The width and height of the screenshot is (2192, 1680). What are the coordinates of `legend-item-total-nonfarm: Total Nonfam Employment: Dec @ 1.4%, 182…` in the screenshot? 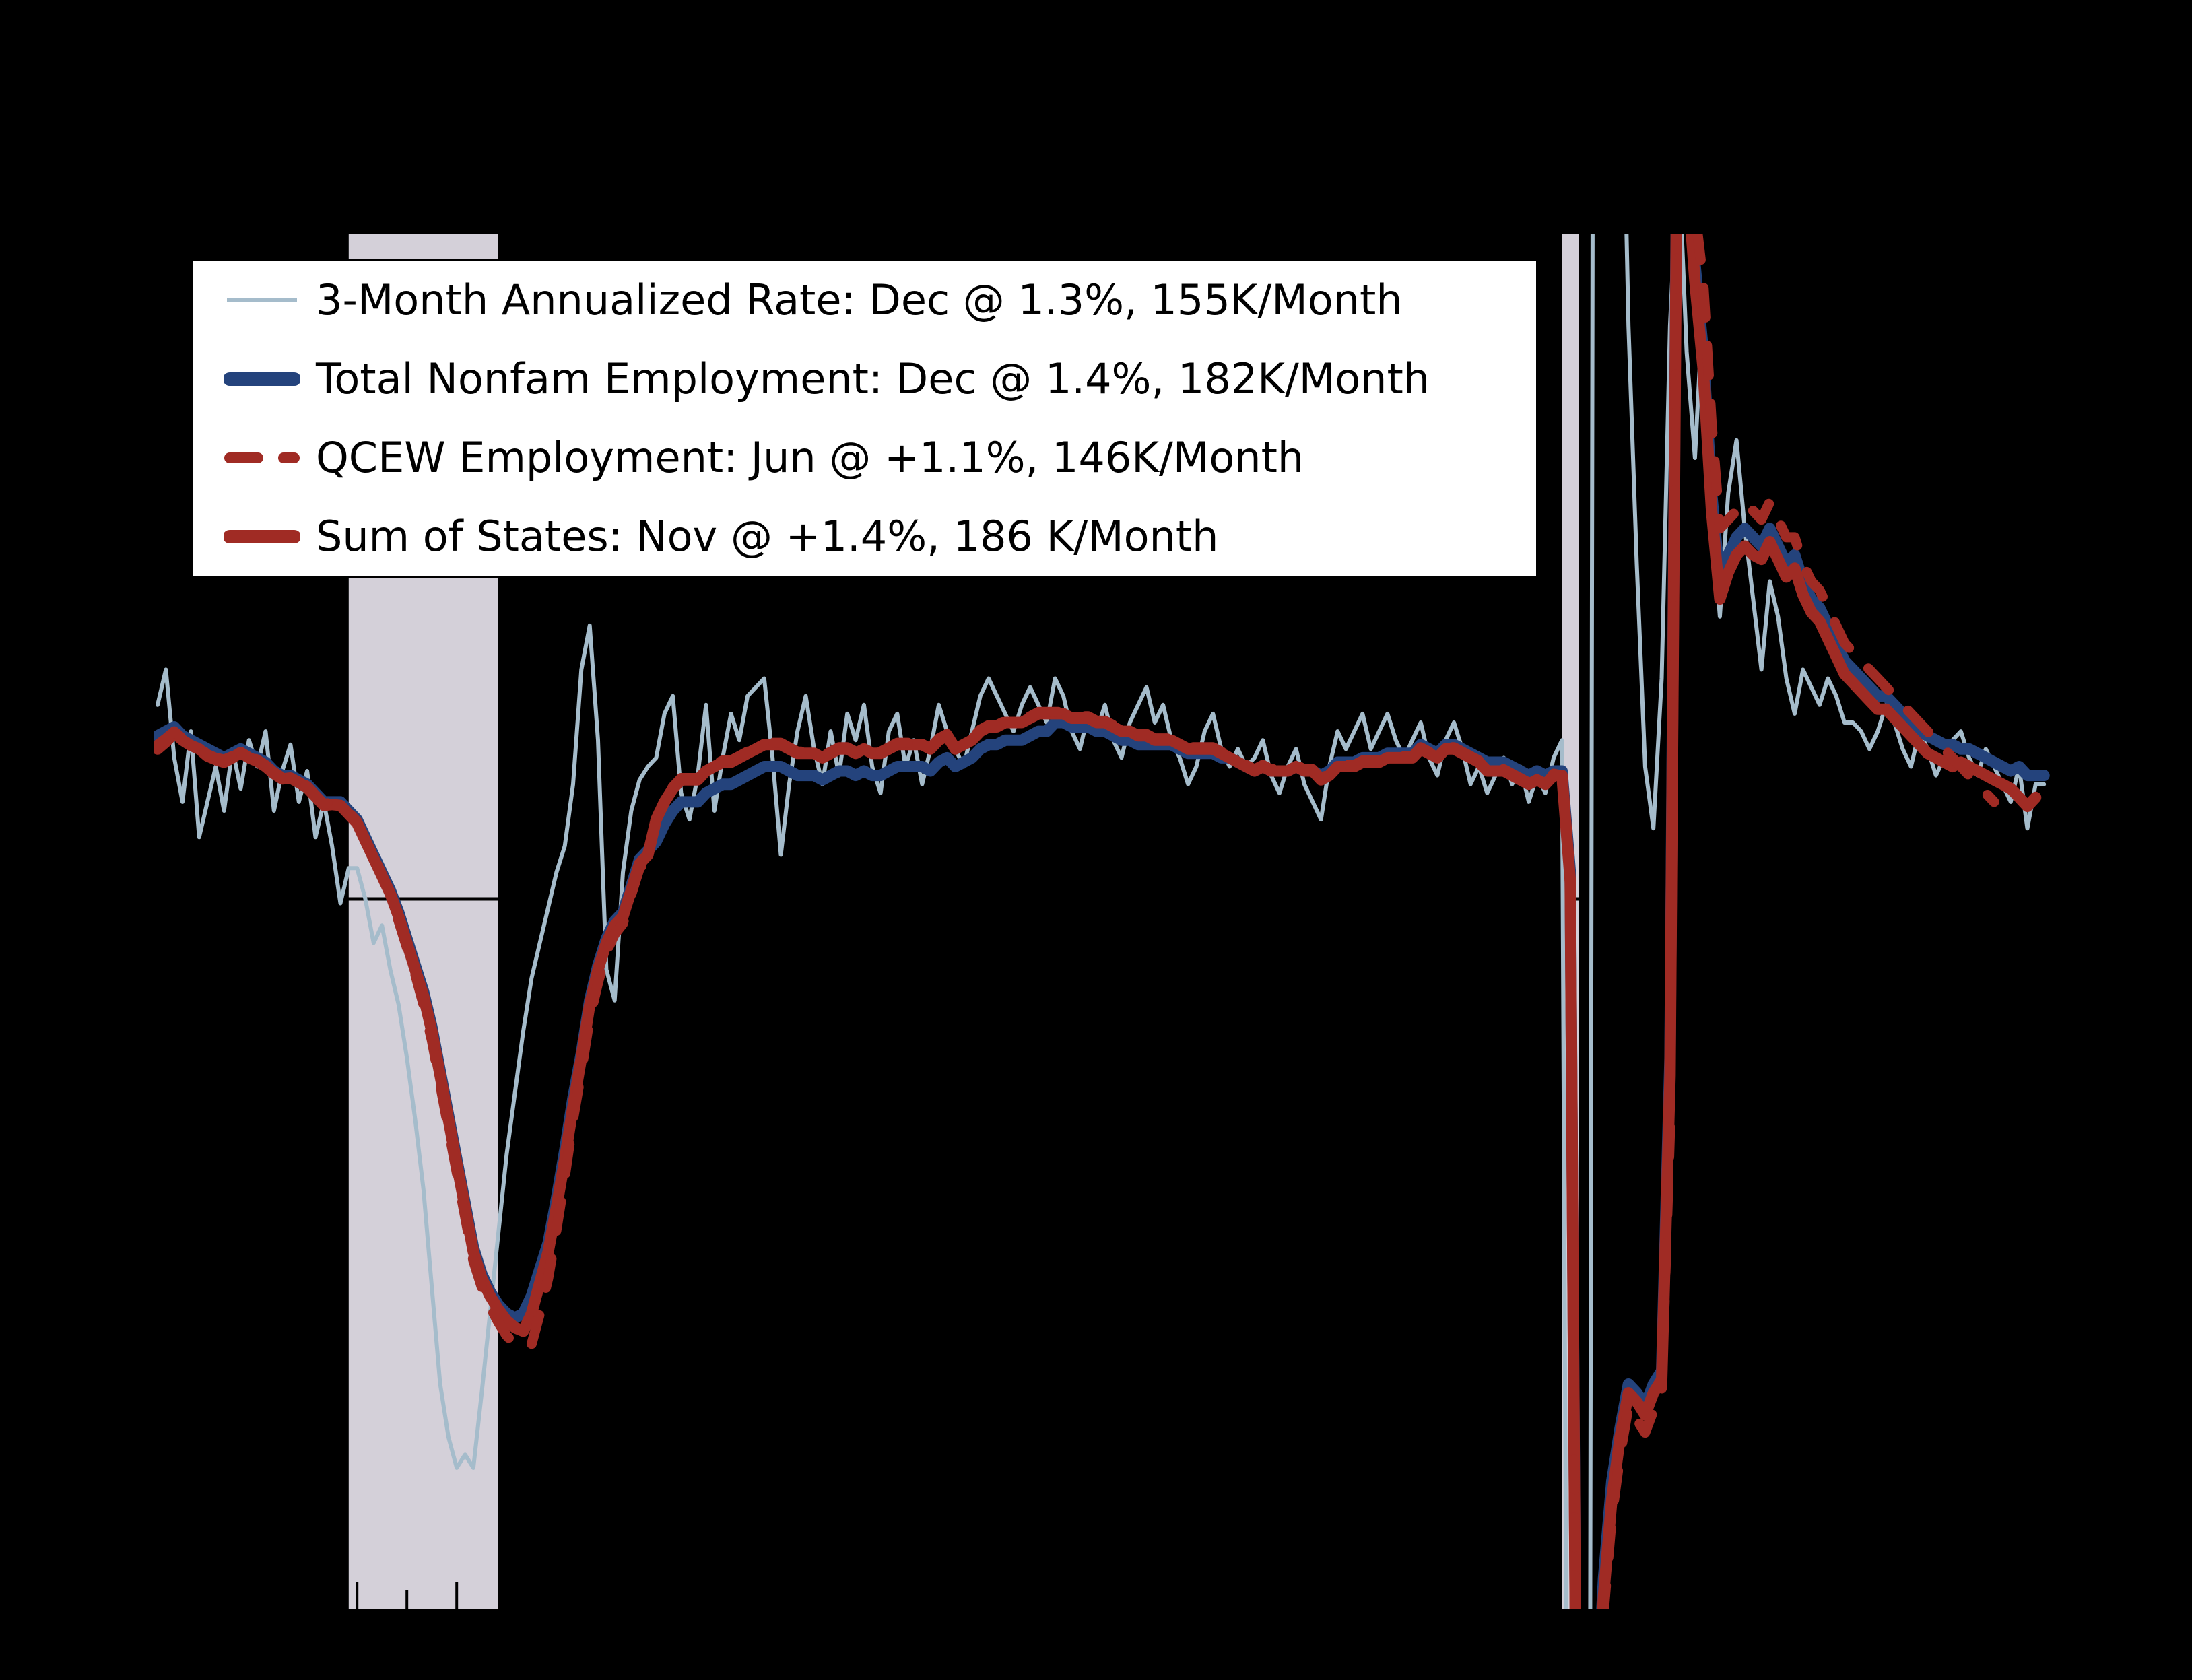 It's located at (864, 378).